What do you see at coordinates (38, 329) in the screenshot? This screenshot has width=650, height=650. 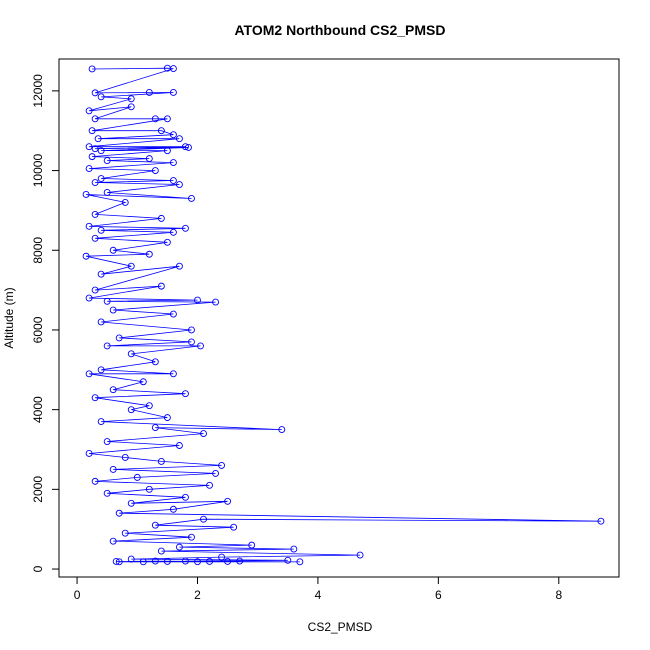 I see `y-tick-label: 6000` at bounding box center [38, 329].